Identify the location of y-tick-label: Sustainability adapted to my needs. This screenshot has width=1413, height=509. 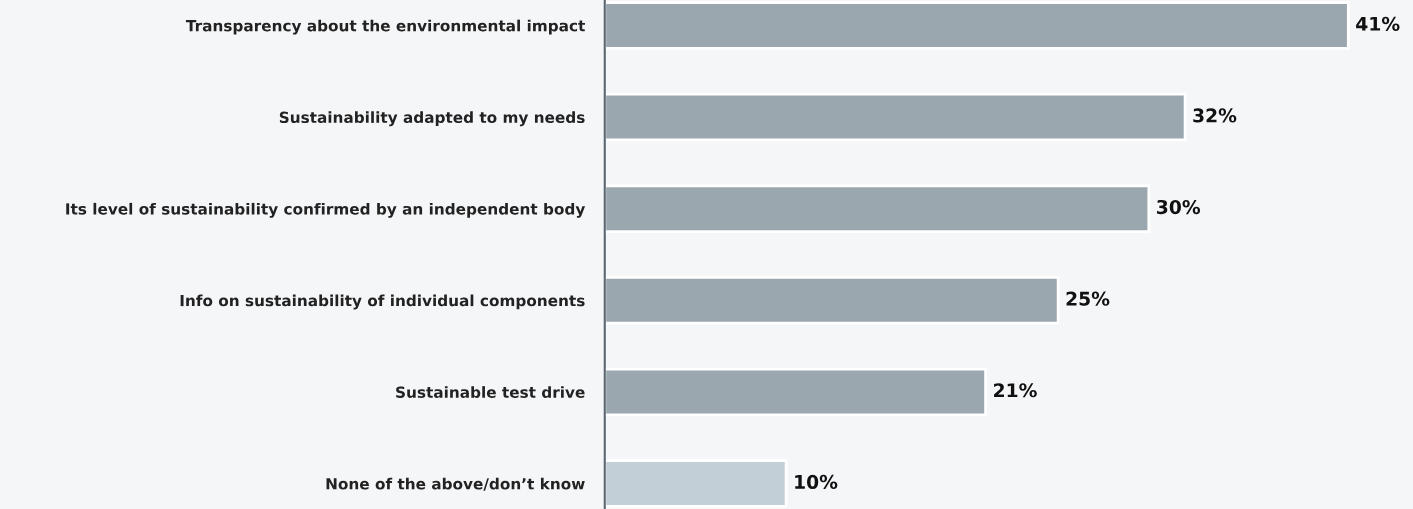
(432, 119).